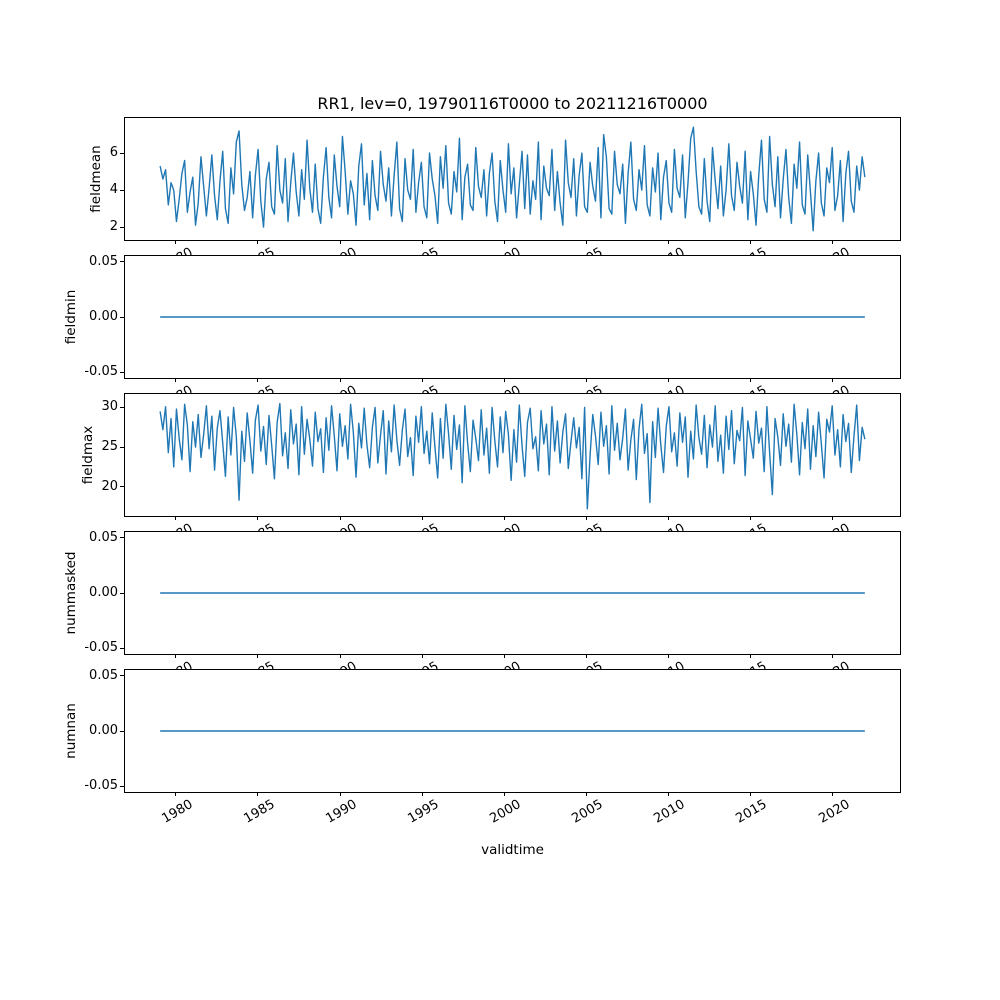  I want to click on plot-line-fieldmax, so click(512, 456).